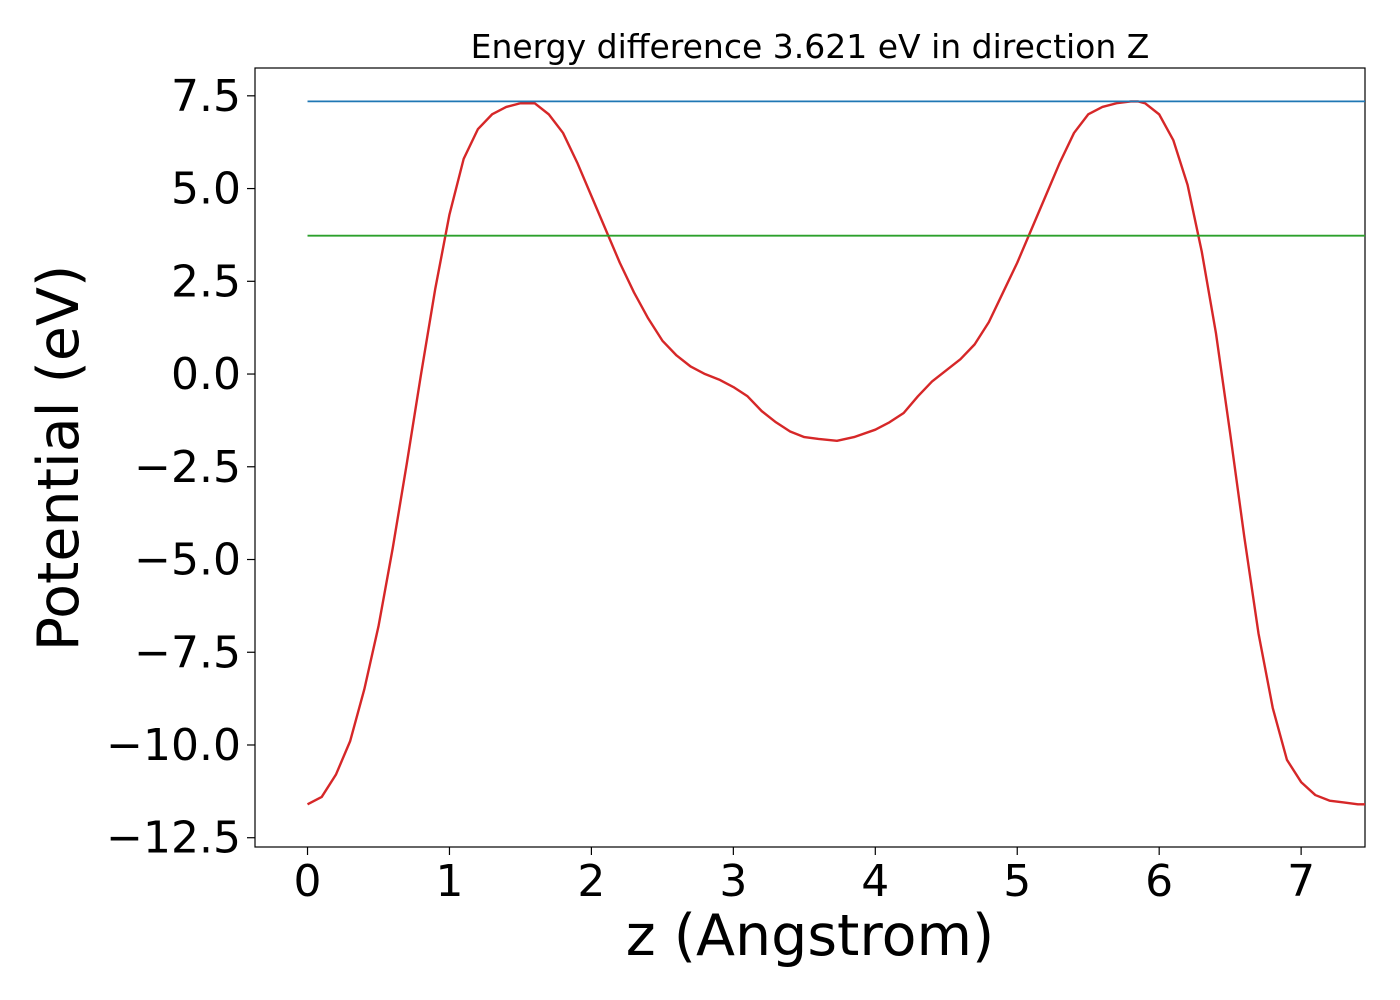 Image resolution: width=1400 pixels, height=1000 pixels. Describe the element at coordinates (59, 458) in the screenshot. I see `y-axis-label: Potential (eV)` at that location.